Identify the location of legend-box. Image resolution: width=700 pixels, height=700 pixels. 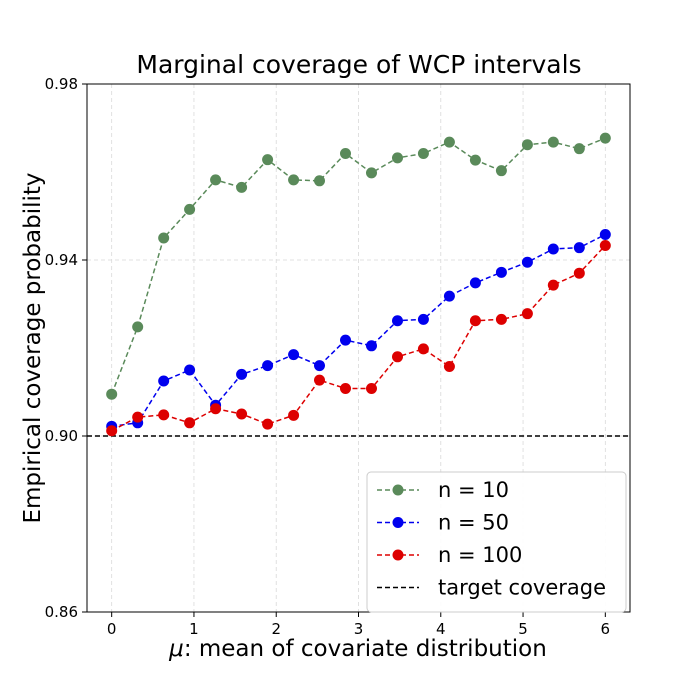
(496, 542).